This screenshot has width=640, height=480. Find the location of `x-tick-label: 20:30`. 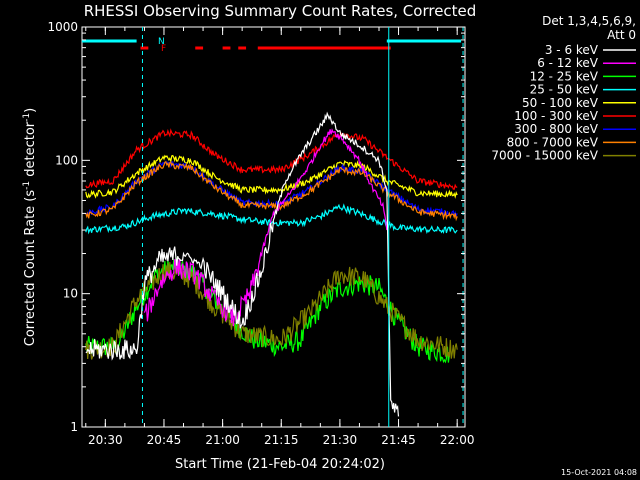

x-tick-label: 20:30 is located at coordinates (105, 440).